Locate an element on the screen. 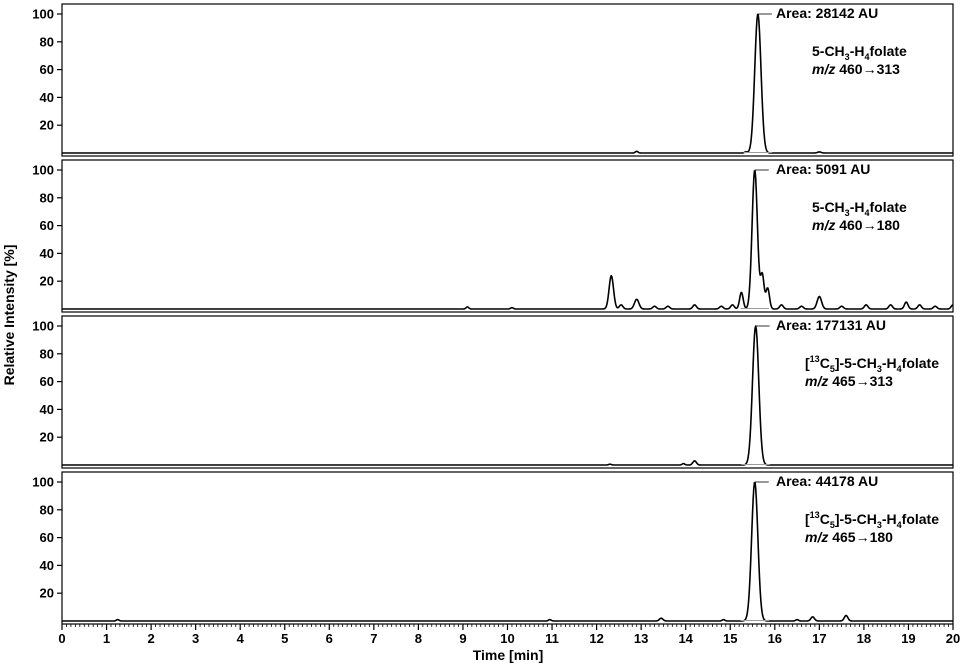 This screenshot has height=666, width=965. x-axis: 0 1 2 3 4 5 6 7 8 9 10 11 12 13 14 15 16 17 18 19 20 is located at coordinates (509, 635).